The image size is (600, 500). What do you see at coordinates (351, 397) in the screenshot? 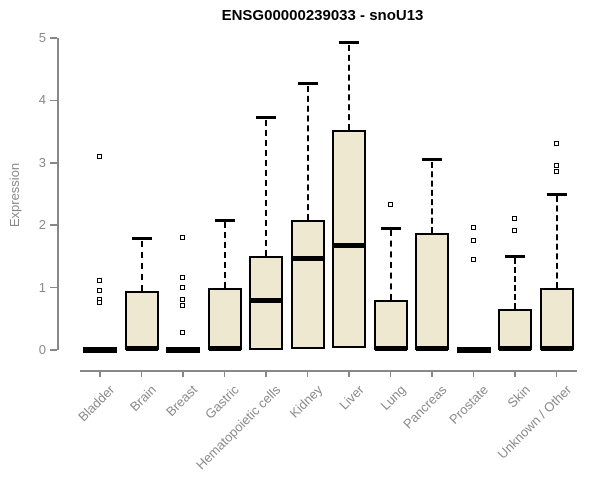
I see `x-tick-label: Liver` at bounding box center [351, 397].